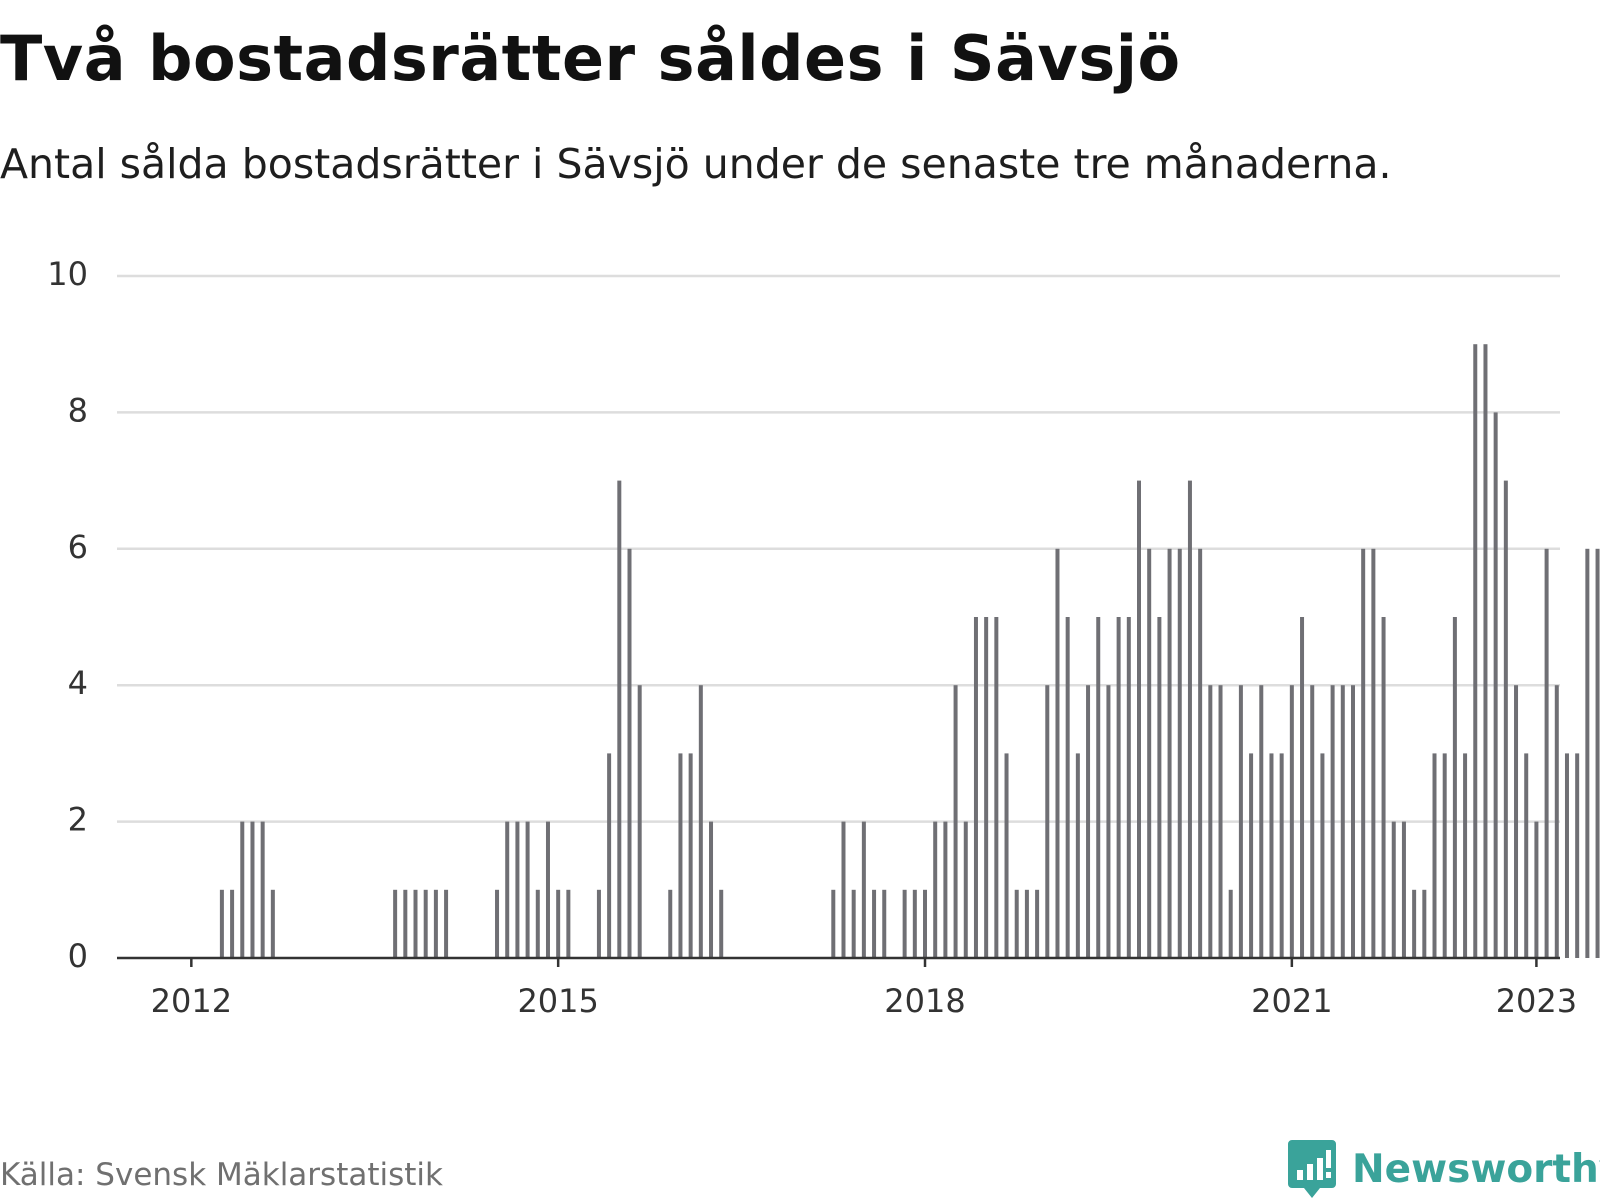 The image size is (1600, 1200). Describe the element at coordinates (78, 820) in the screenshot. I see `y-tick-label: 2` at that location.